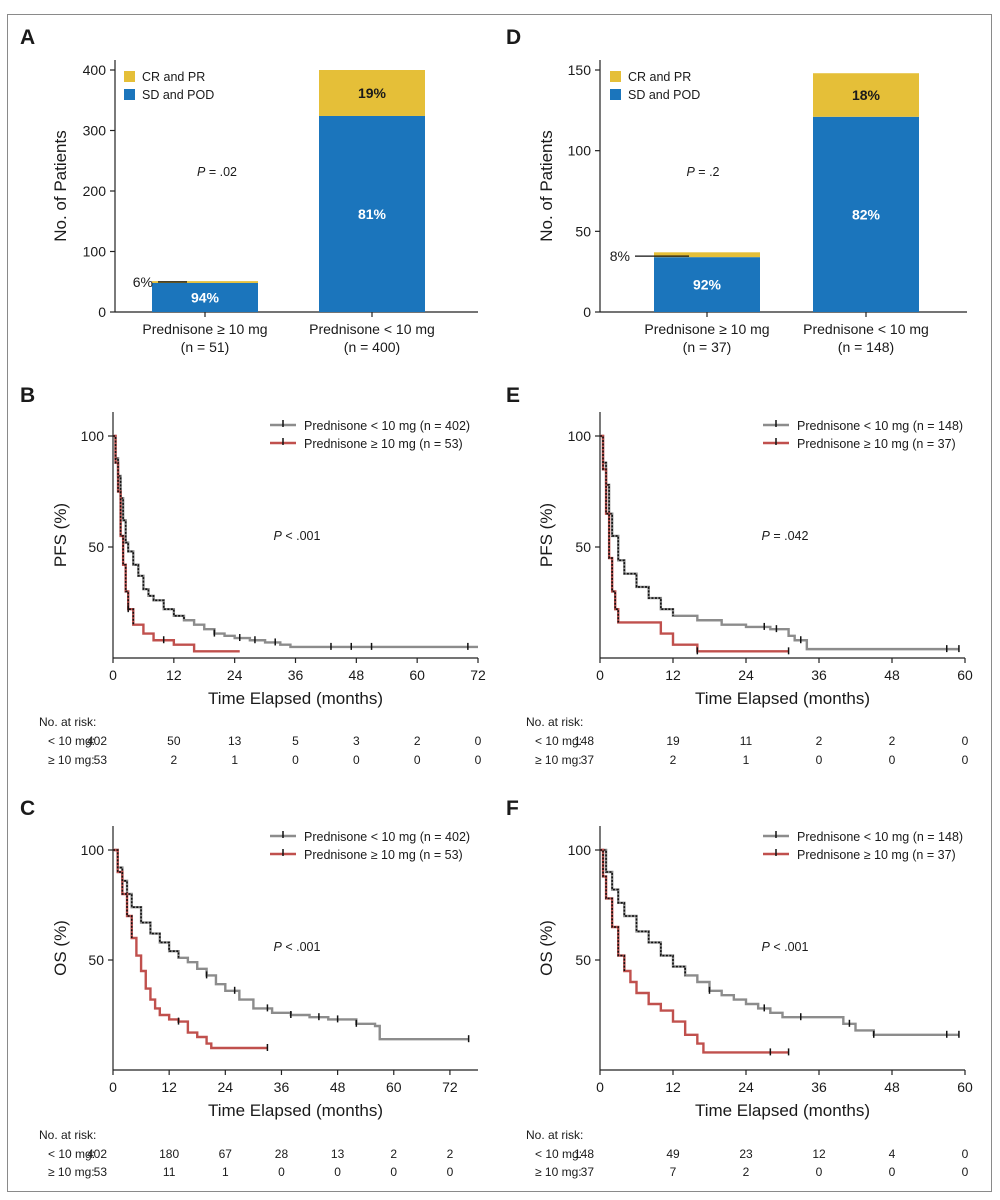  What do you see at coordinates (113, 1087) in the screenshot?
I see `panel-c-xtick-label: 0` at bounding box center [113, 1087].